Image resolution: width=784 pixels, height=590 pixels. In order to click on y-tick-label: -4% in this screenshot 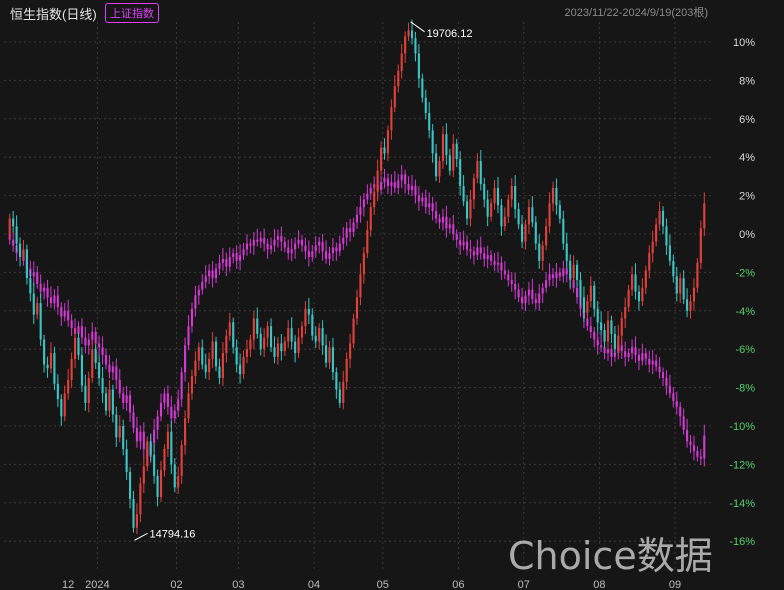, I will do `click(745, 312)`.